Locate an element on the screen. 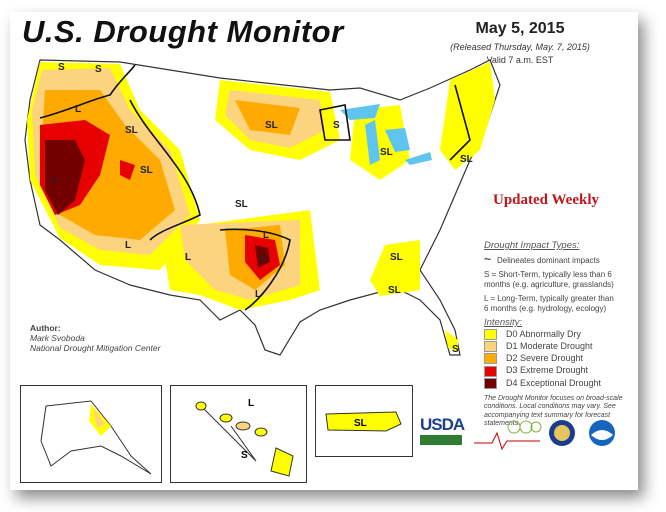 The height and width of the screenshot is (512, 666). hawaii-inset: L S is located at coordinates (238, 434).